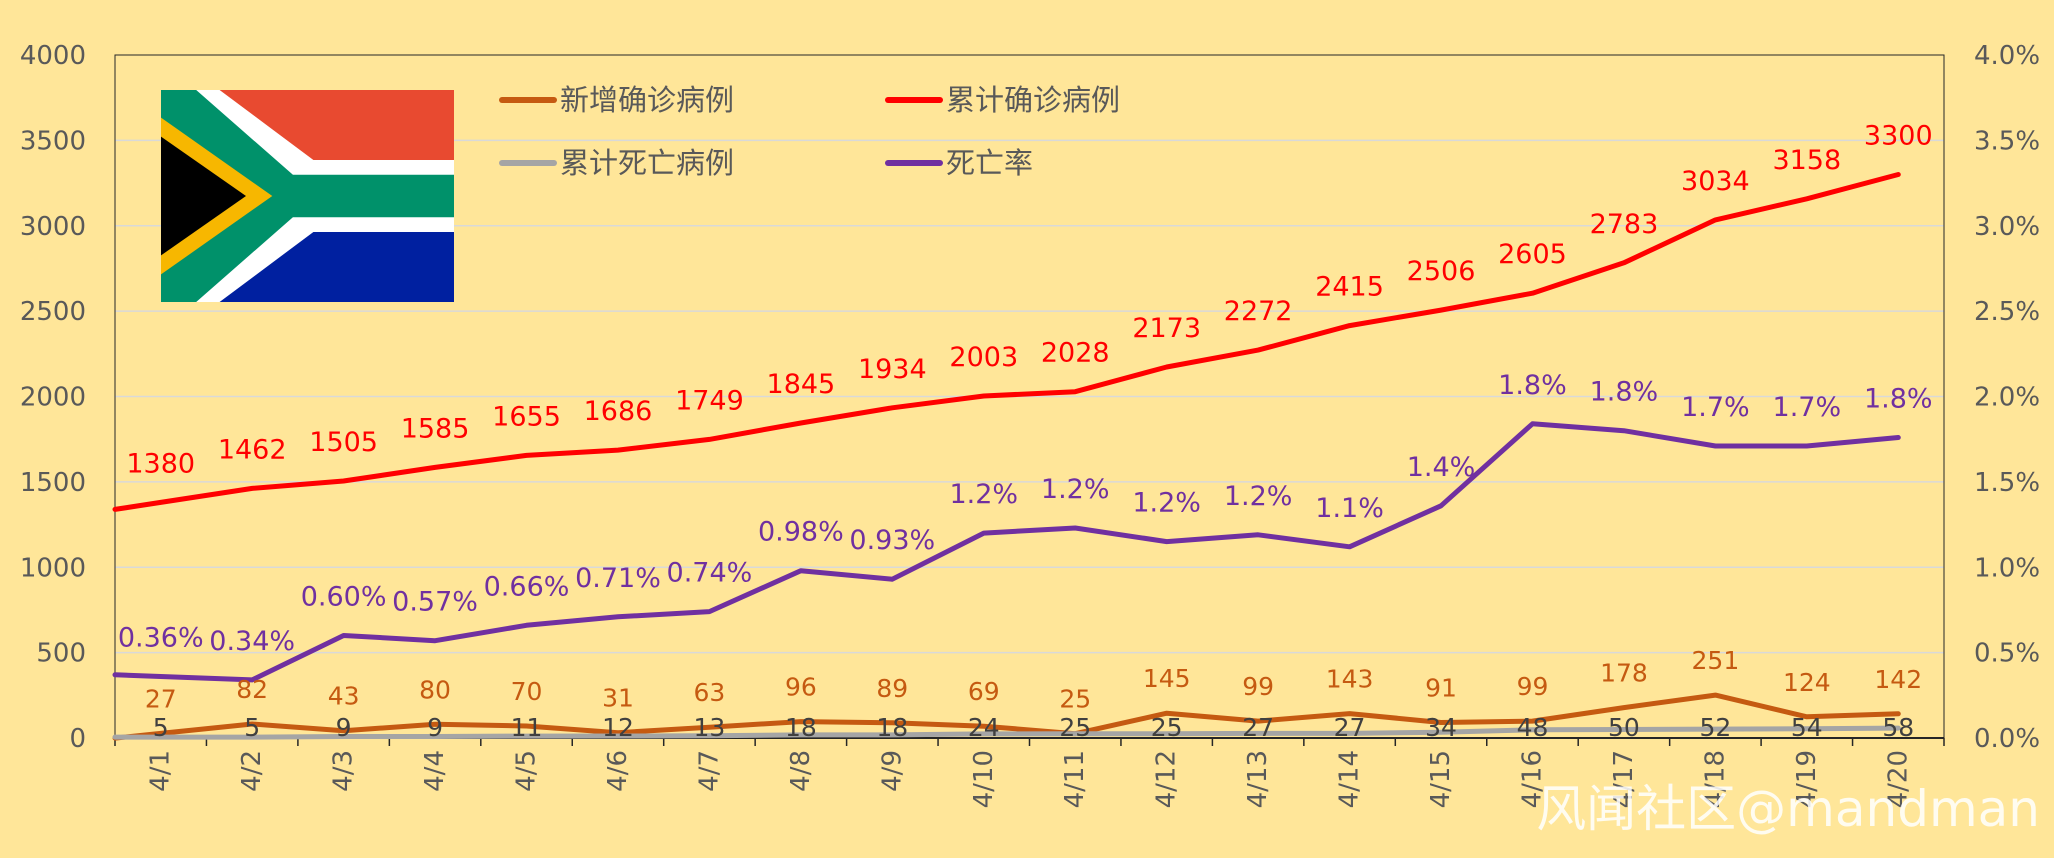  I want to click on data-label: 13, so click(710, 727).